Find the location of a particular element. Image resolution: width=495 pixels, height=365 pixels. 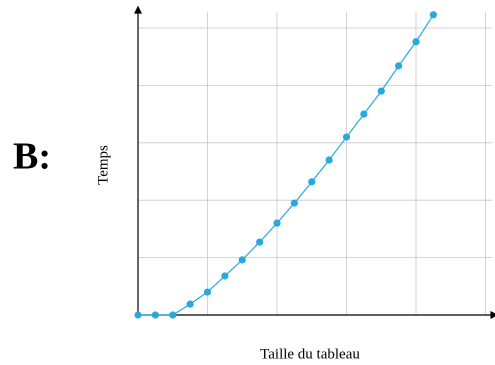

x-axis-arrow is located at coordinates (492, 315).